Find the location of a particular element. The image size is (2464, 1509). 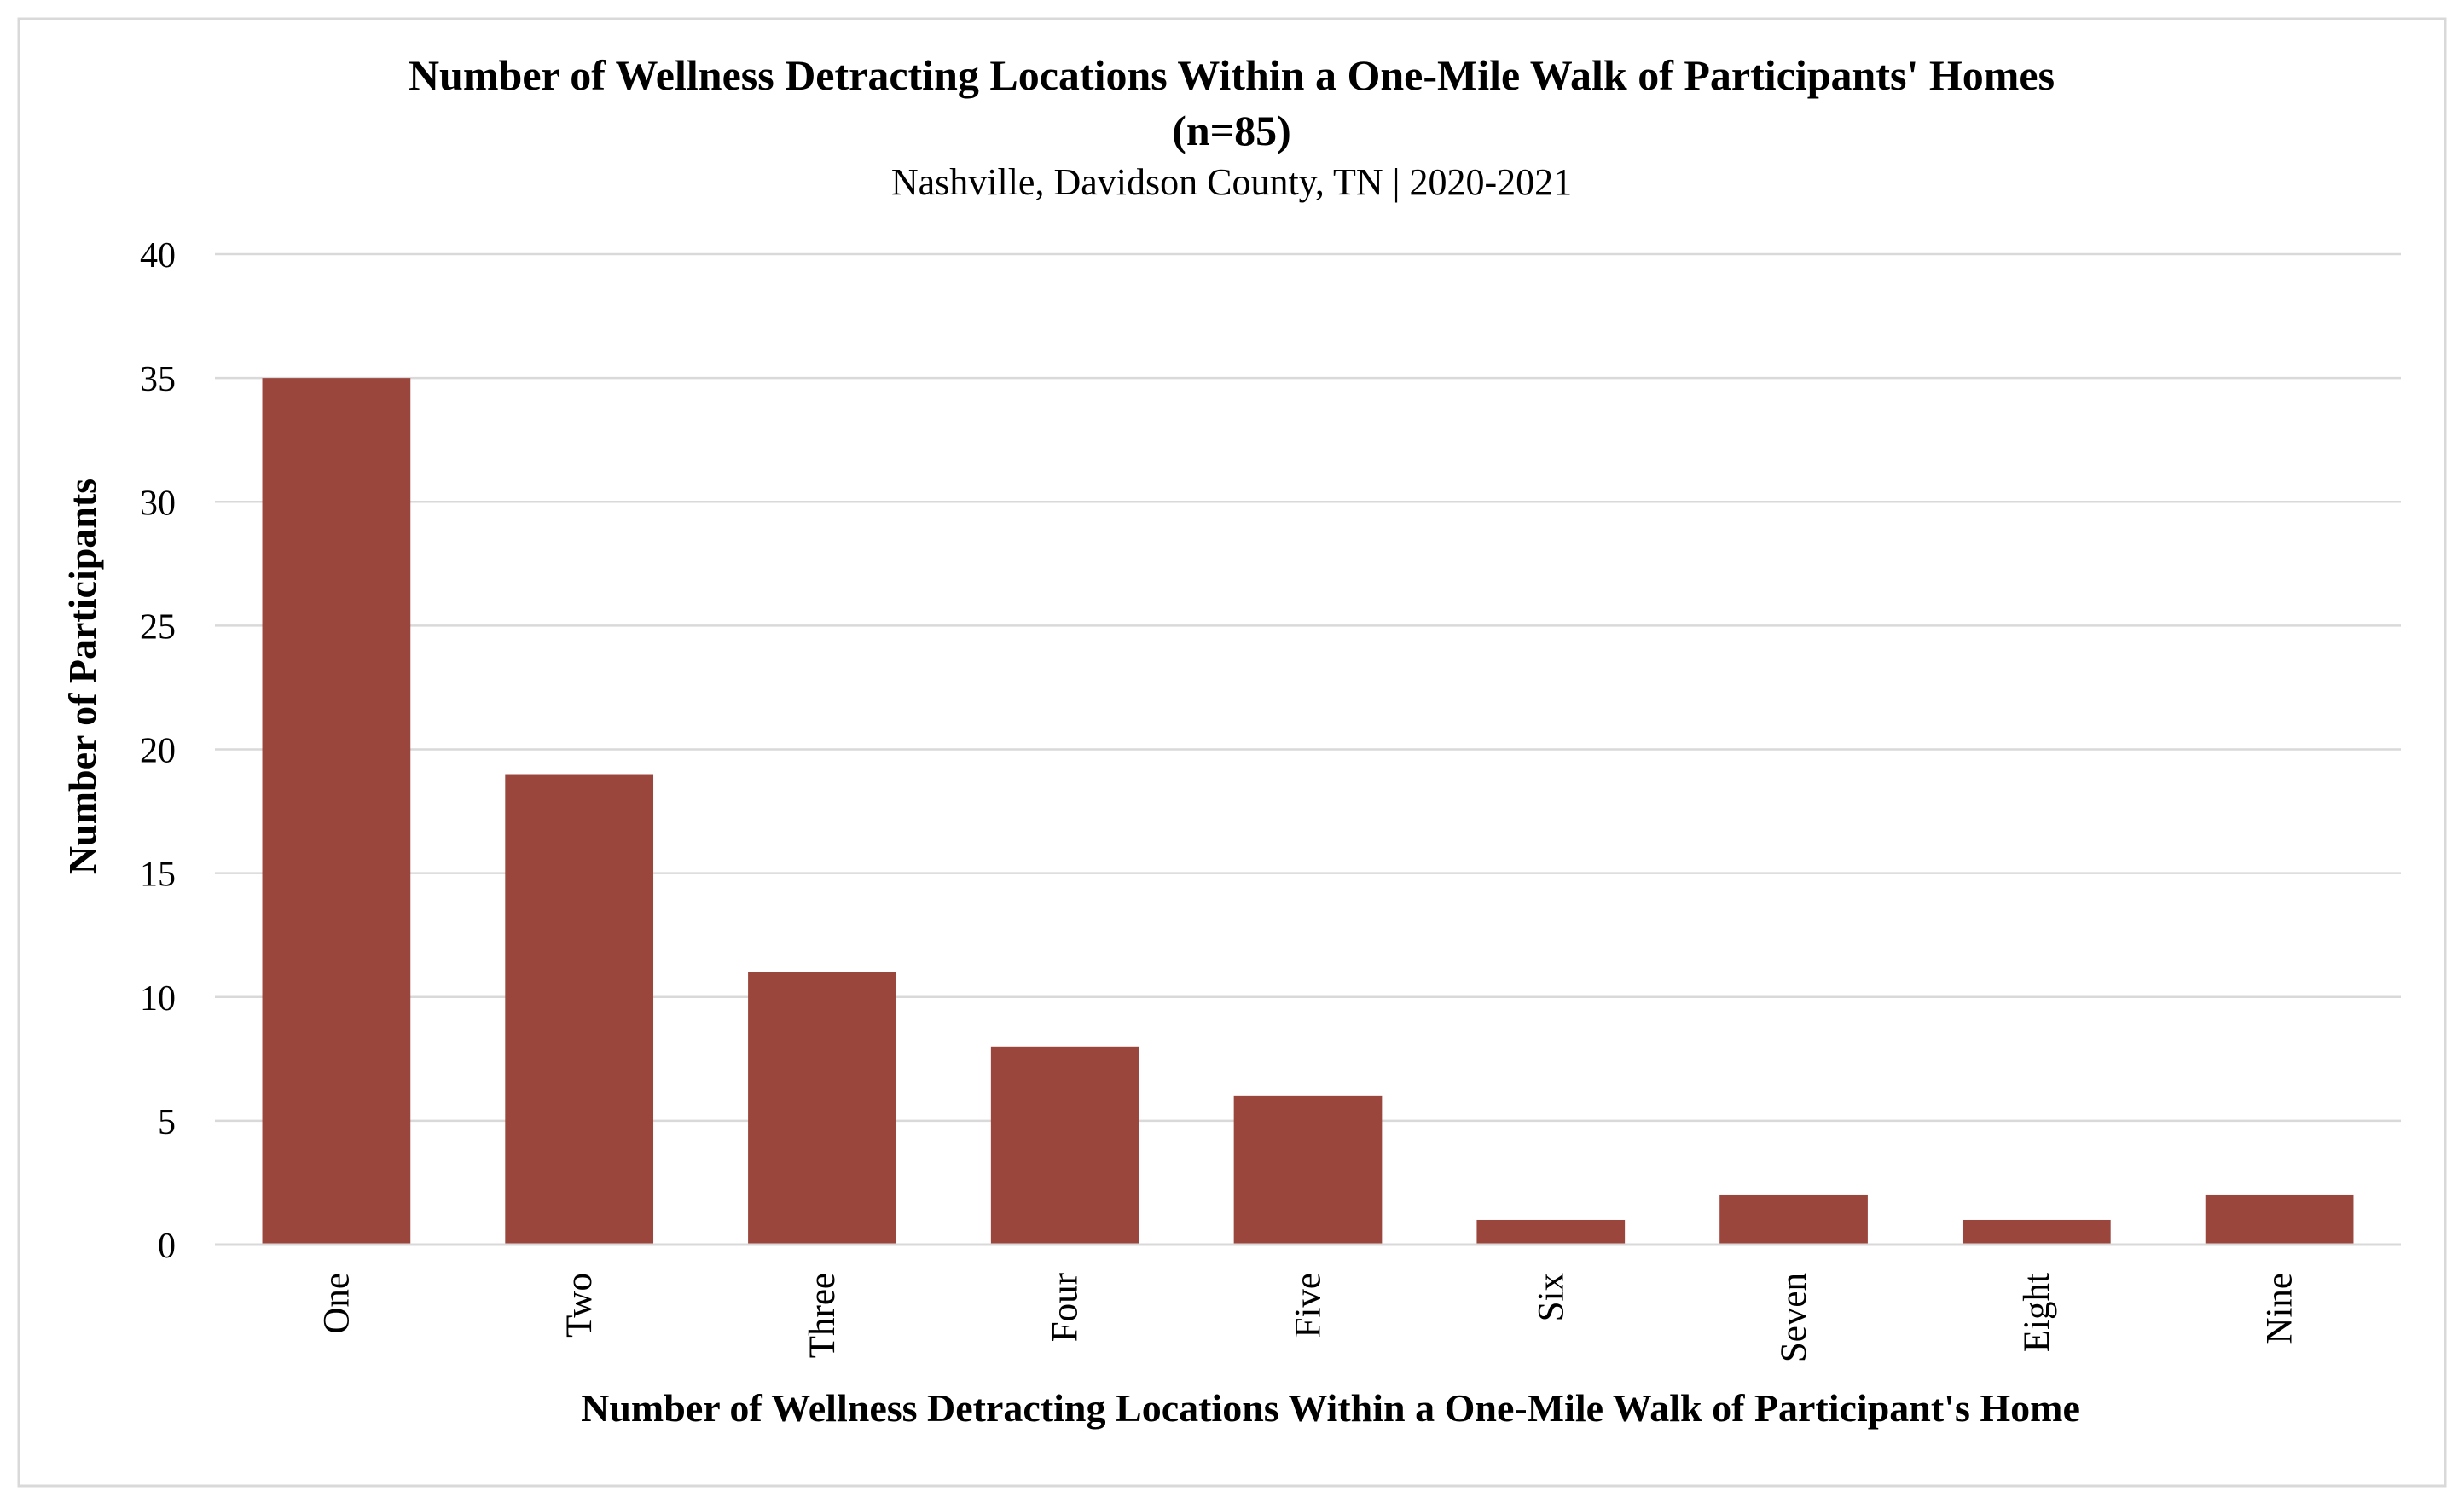

x-tick-label-two: Two is located at coordinates (579, 1305).